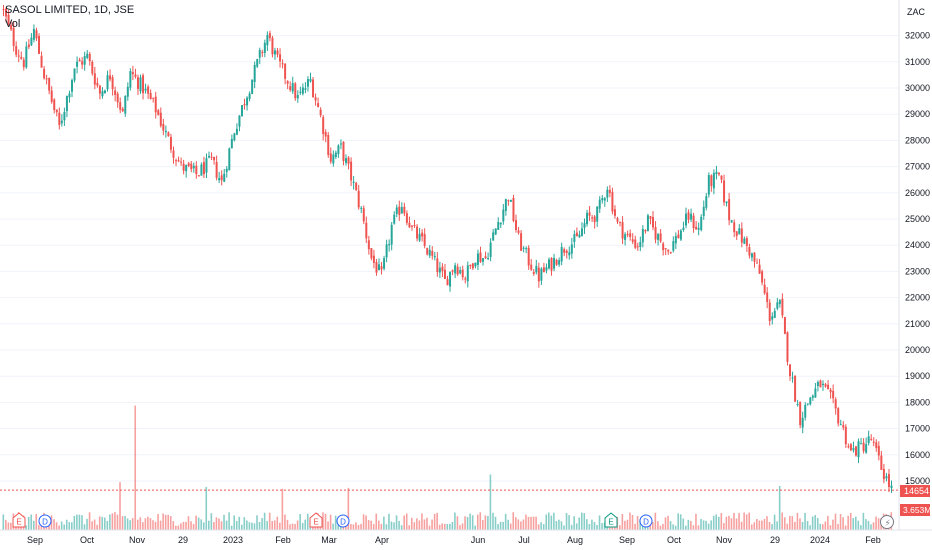  I want to click on time-tick-label: Oct, so click(87, 540).